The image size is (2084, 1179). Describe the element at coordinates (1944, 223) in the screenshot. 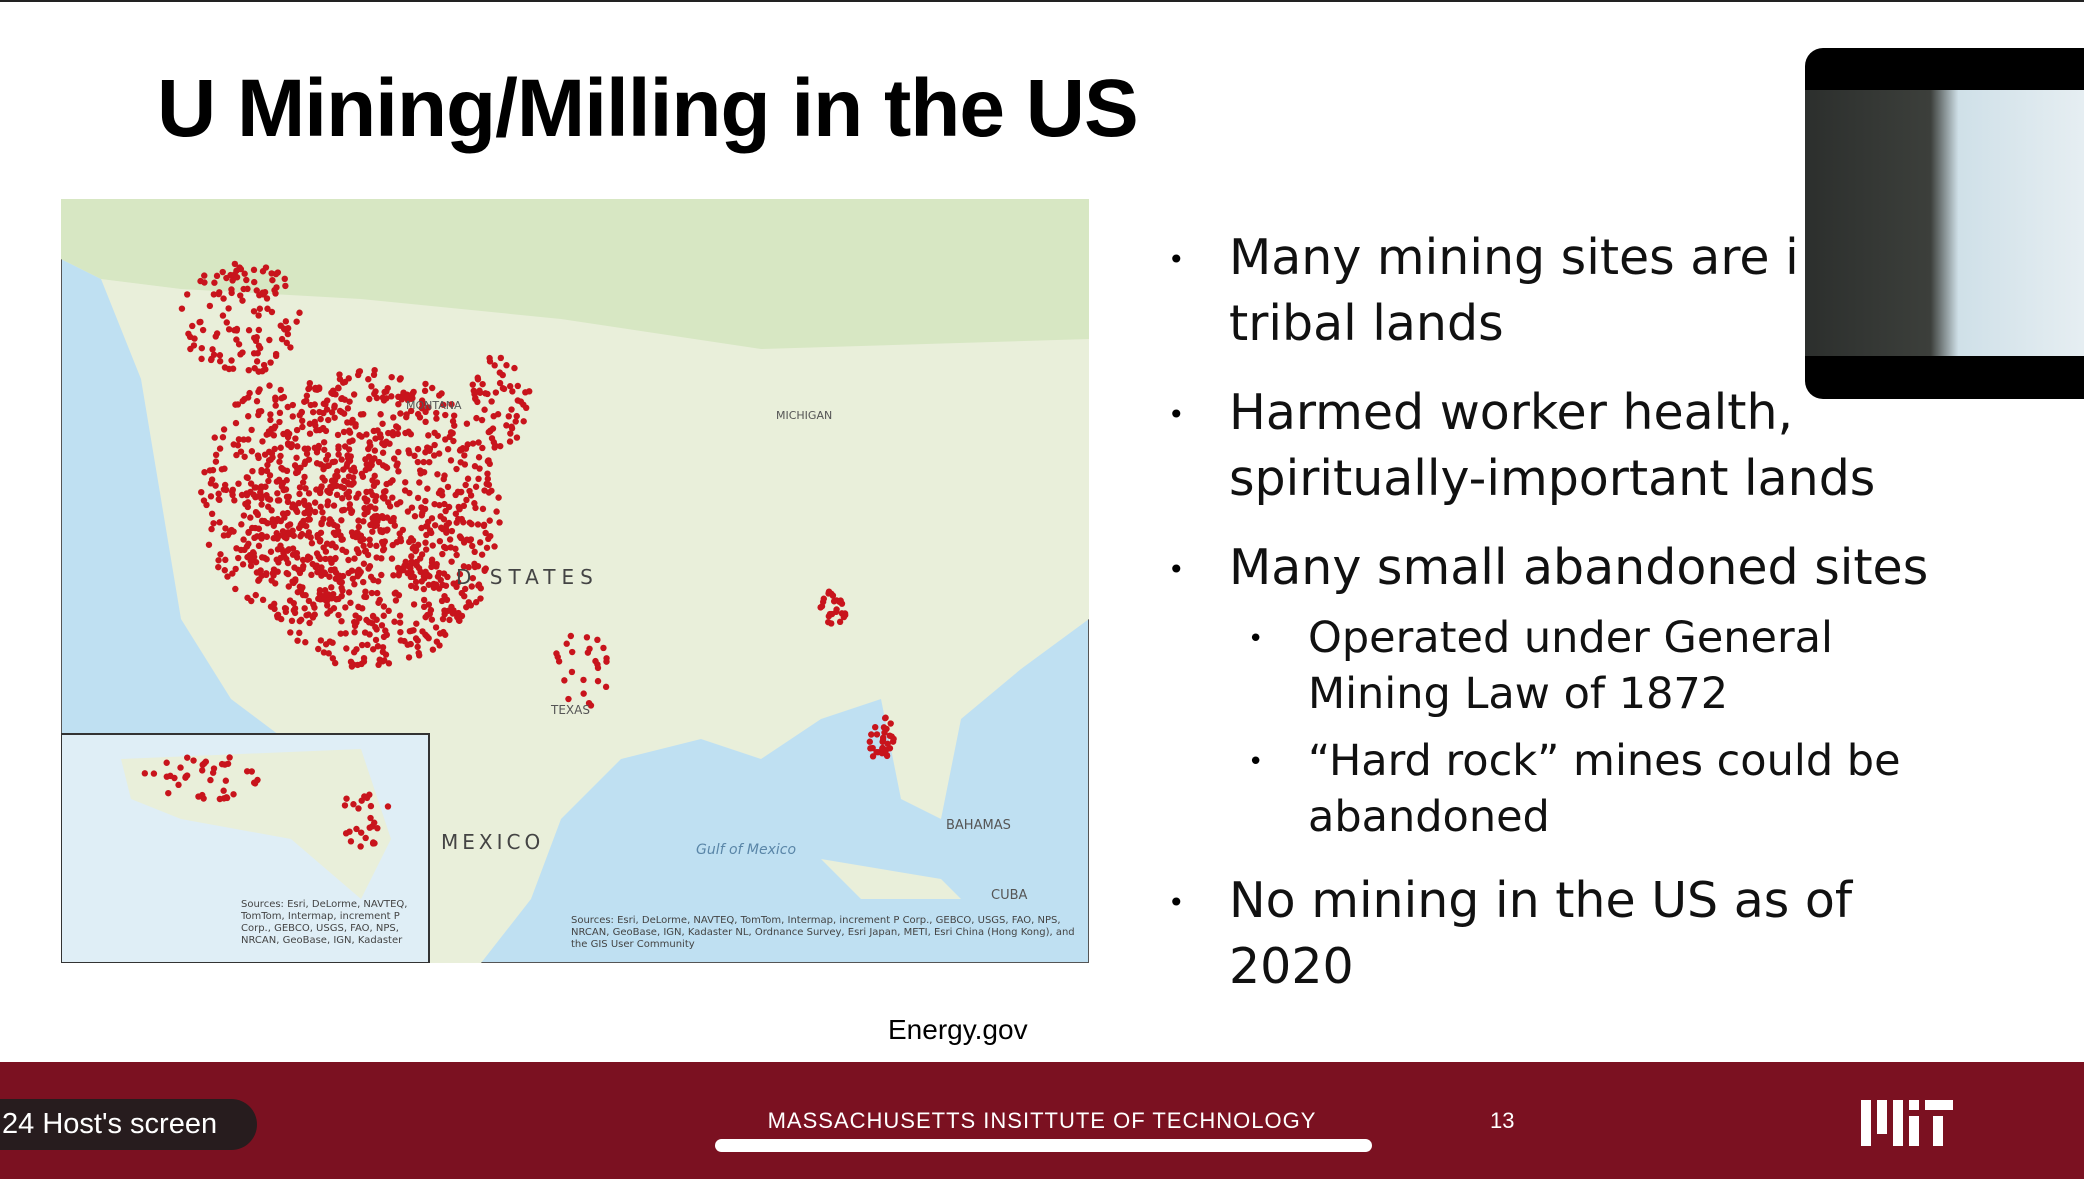

I see `video-thumbnail` at that location.